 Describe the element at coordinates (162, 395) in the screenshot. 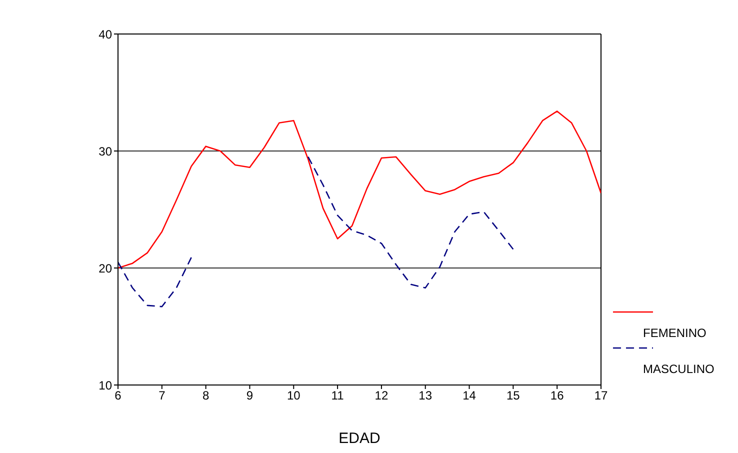

I see `x-tick-label: 7` at that location.